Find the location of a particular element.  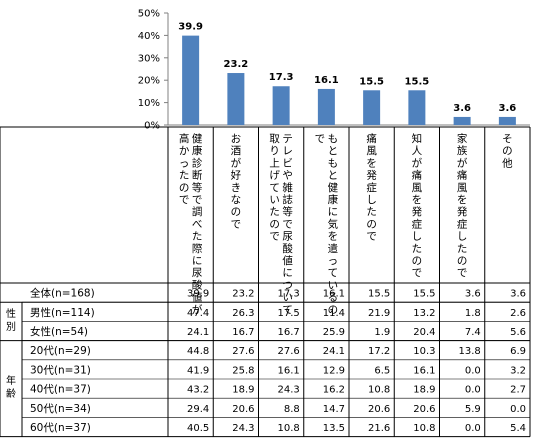

table-cell: 44.8 is located at coordinates (198, 351).